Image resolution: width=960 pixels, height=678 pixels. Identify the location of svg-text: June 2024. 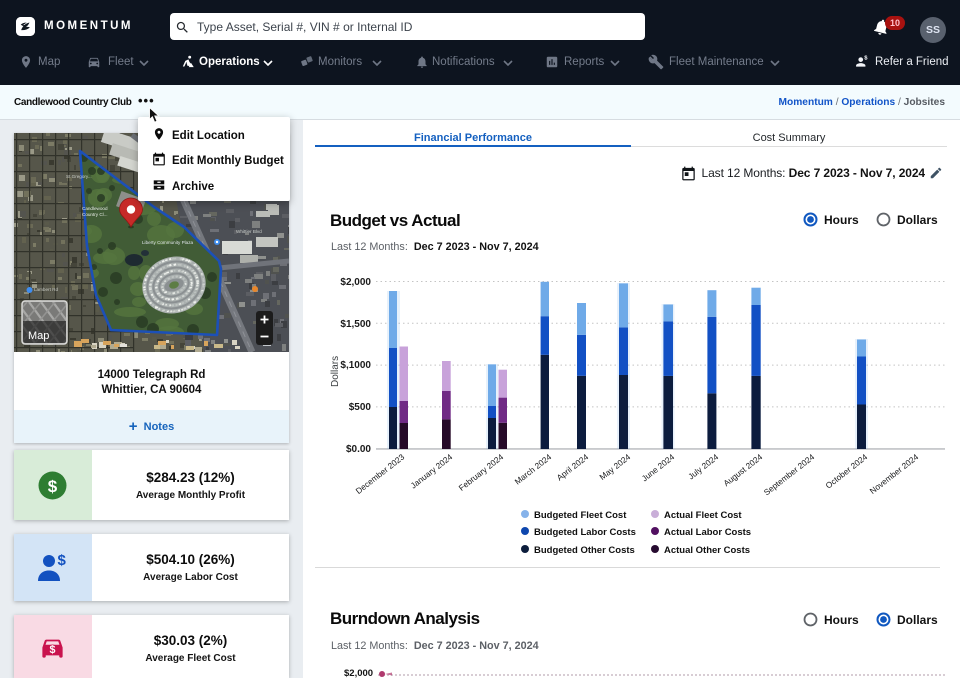
(658, 467).